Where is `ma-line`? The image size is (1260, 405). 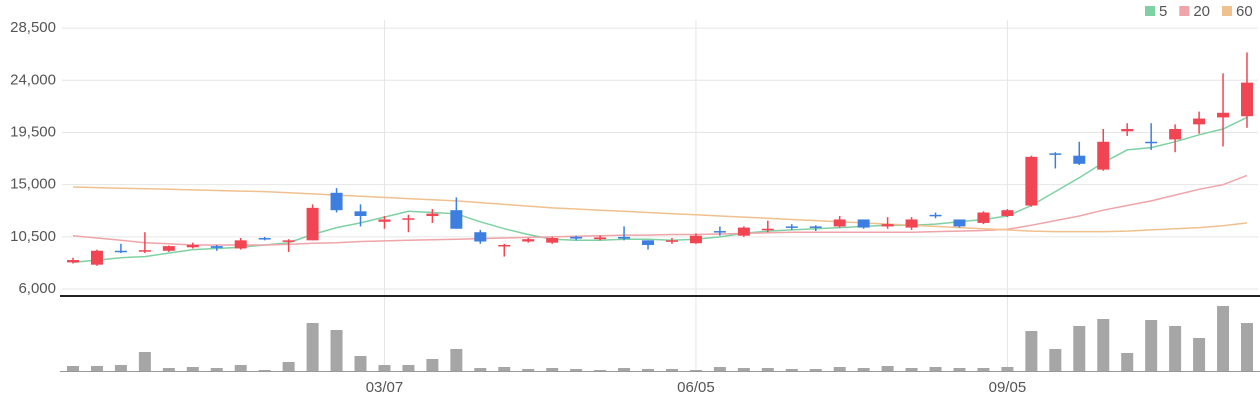 ma-line is located at coordinates (660, 209).